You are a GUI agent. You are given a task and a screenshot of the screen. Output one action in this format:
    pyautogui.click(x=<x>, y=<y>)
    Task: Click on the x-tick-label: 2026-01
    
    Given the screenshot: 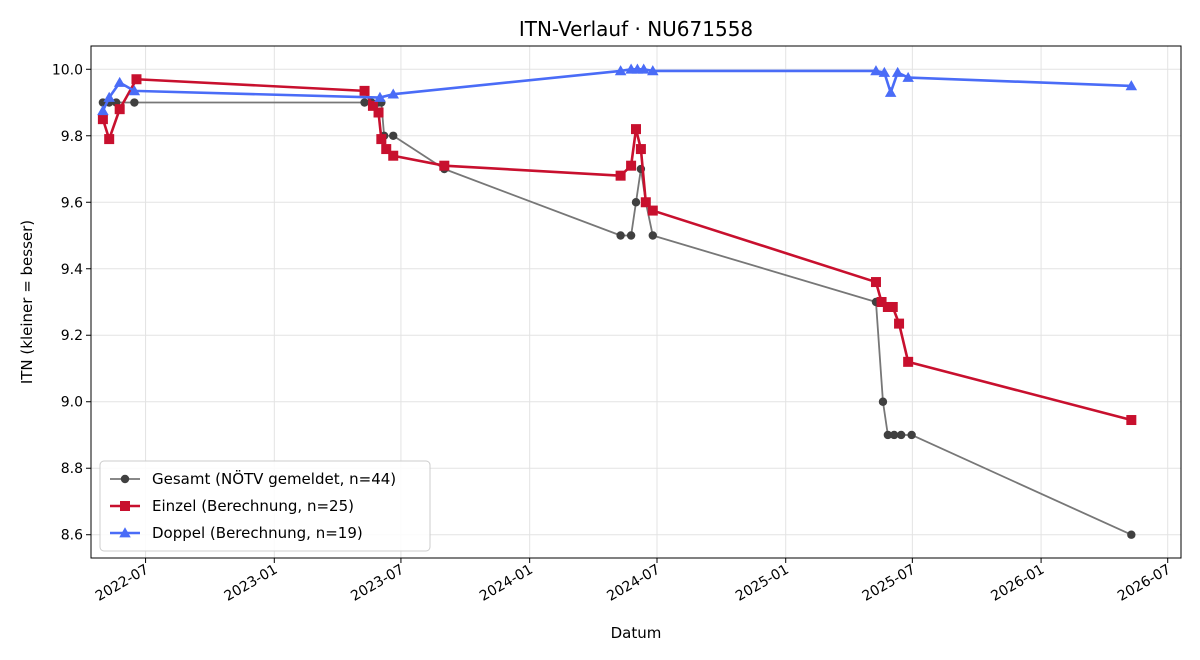 What is the action you would take?
    pyautogui.click(x=1017, y=583)
    